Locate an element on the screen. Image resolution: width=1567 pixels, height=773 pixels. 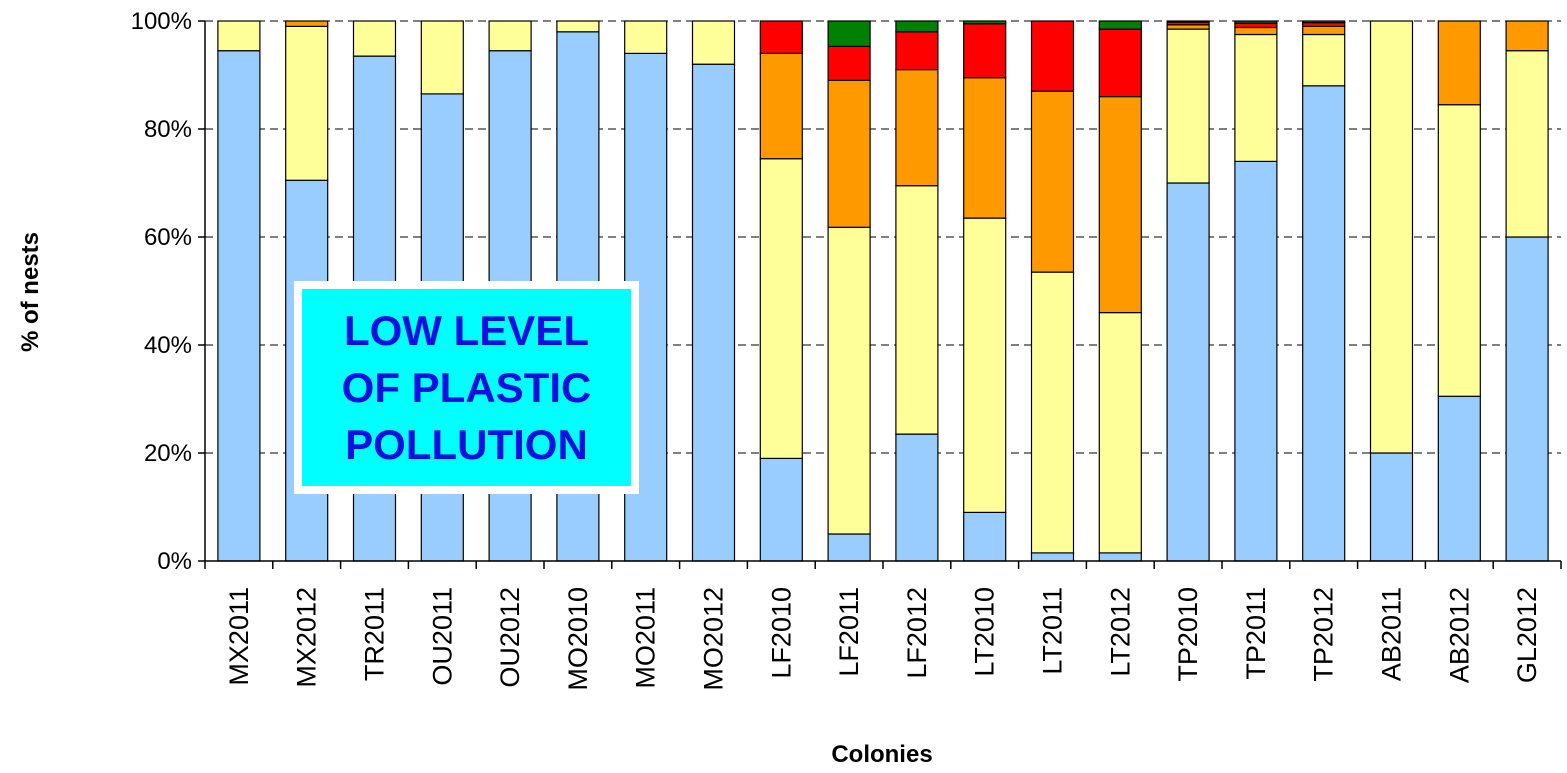
x-tick-label-MX2012: MX2012 is located at coordinates (307, 637).